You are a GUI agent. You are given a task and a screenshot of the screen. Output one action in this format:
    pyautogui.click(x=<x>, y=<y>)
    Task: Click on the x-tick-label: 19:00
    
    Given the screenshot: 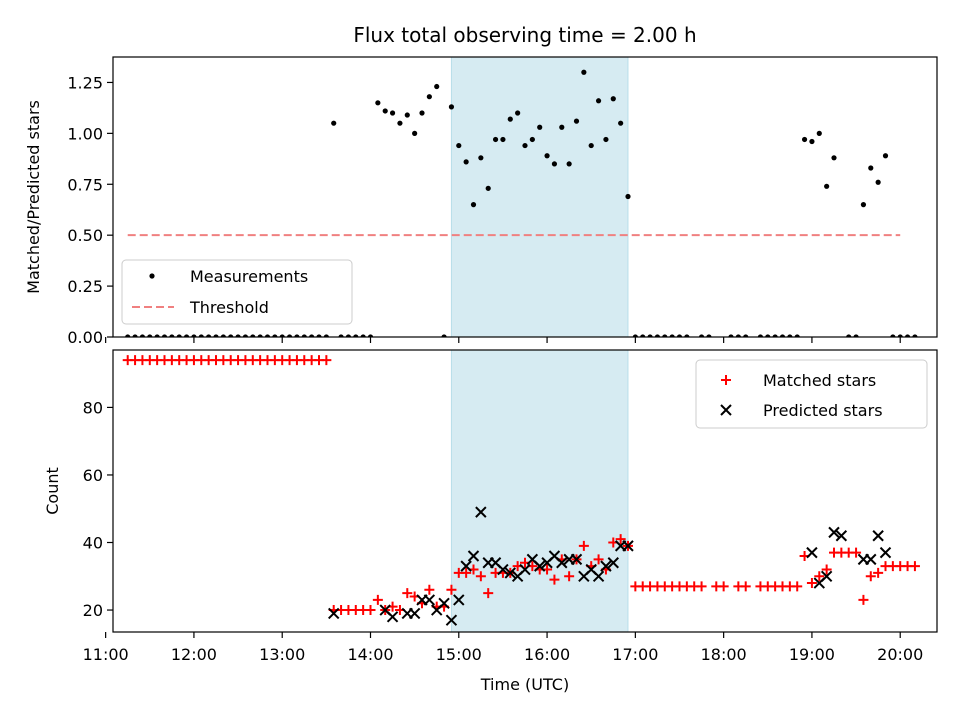 What is the action you would take?
    pyautogui.click(x=812, y=654)
    